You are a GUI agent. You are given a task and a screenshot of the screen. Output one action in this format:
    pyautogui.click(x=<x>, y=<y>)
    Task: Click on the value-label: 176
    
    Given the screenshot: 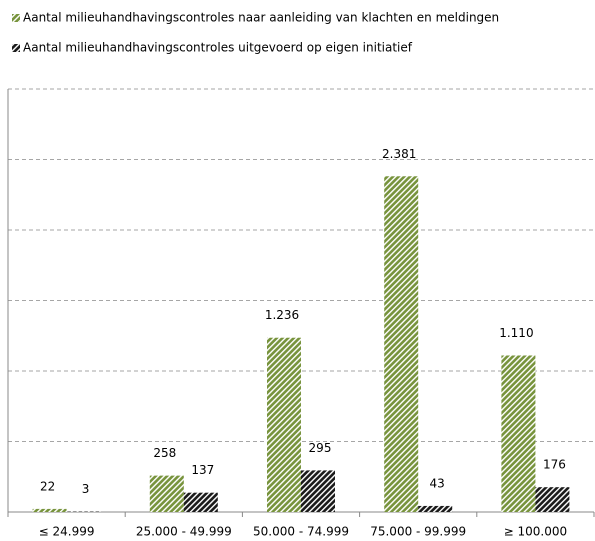 What is the action you would take?
    pyautogui.click(x=554, y=465)
    